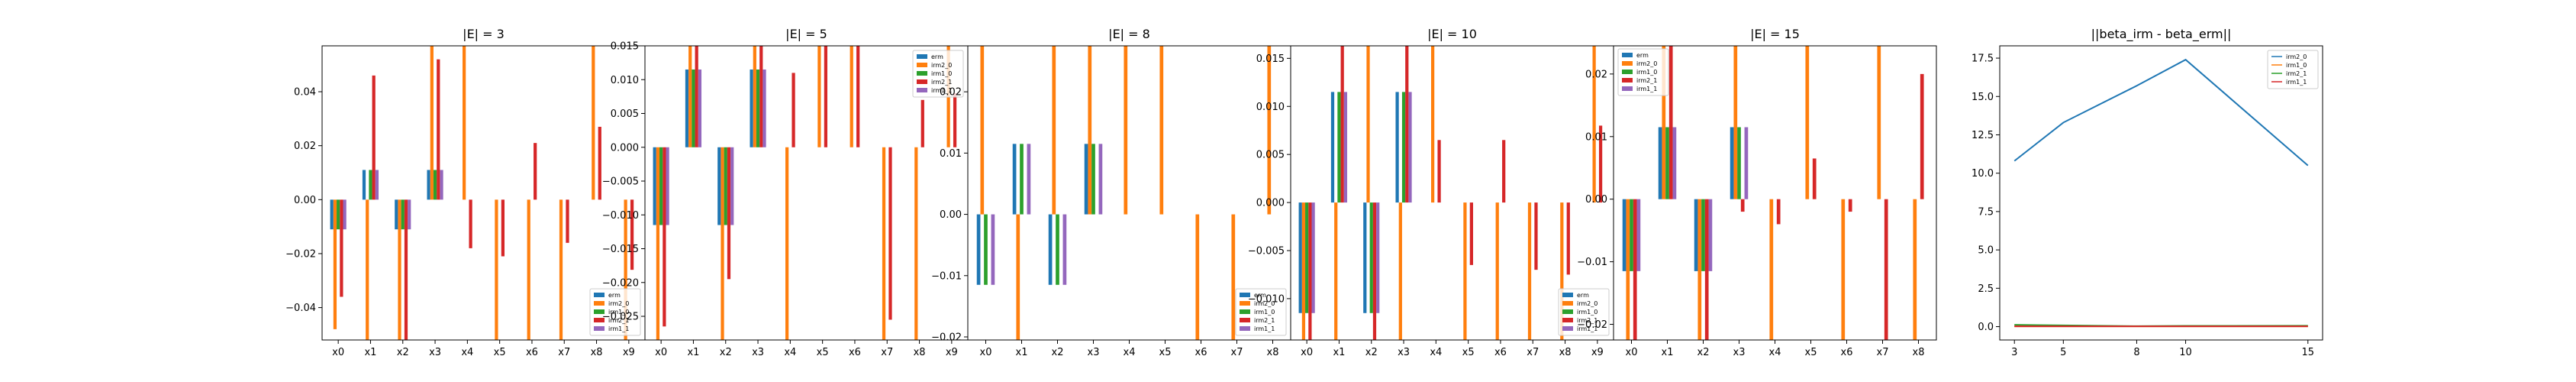 The image size is (2576, 382). Describe the element at coordinates (1592, 262) in the screenshot. I see `y-tick-label: −0.01` at that location.